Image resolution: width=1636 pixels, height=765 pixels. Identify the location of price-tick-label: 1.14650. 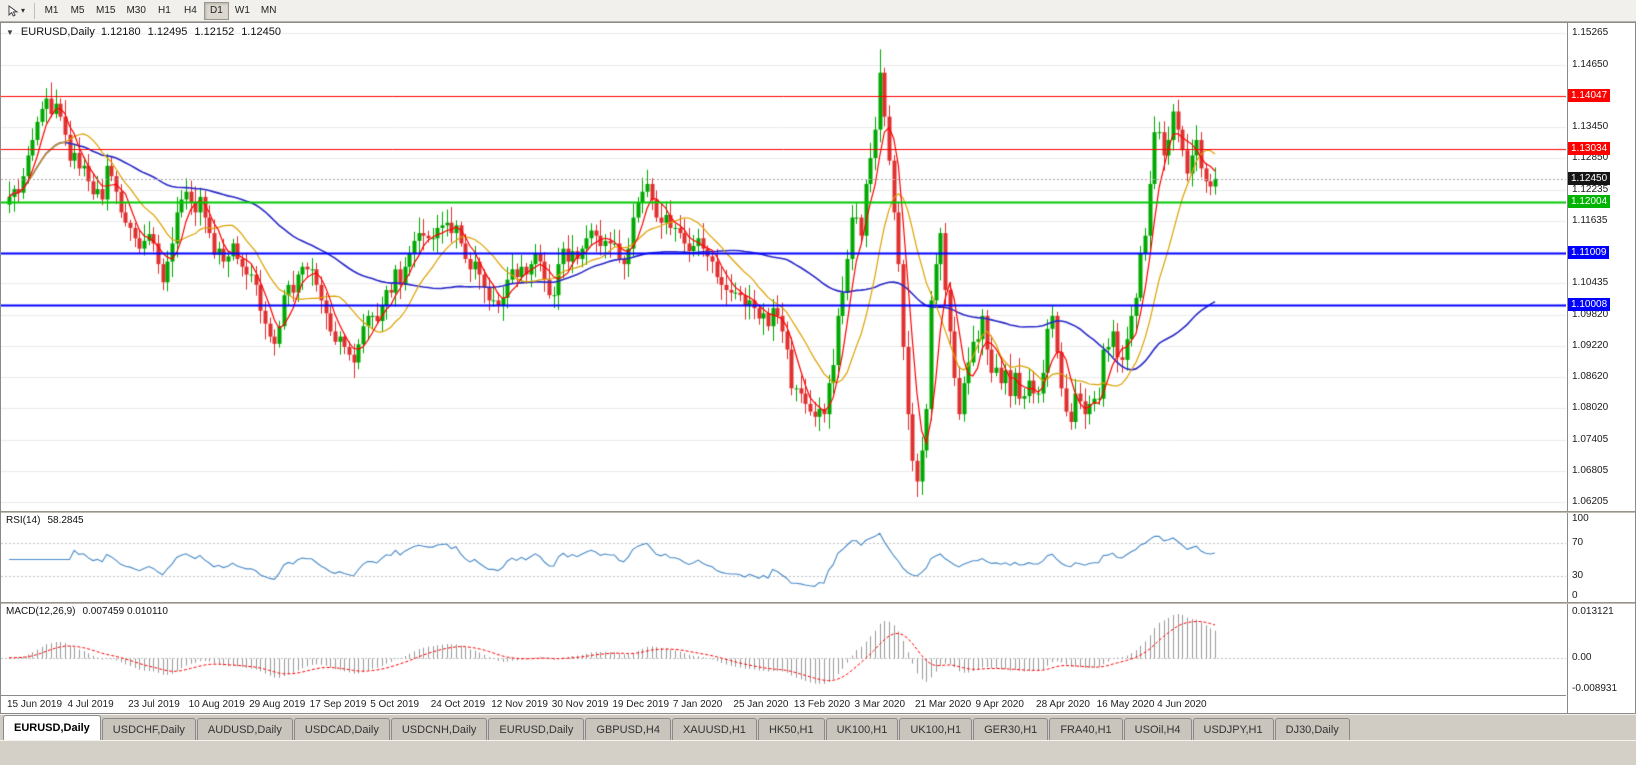
(1590, 64).